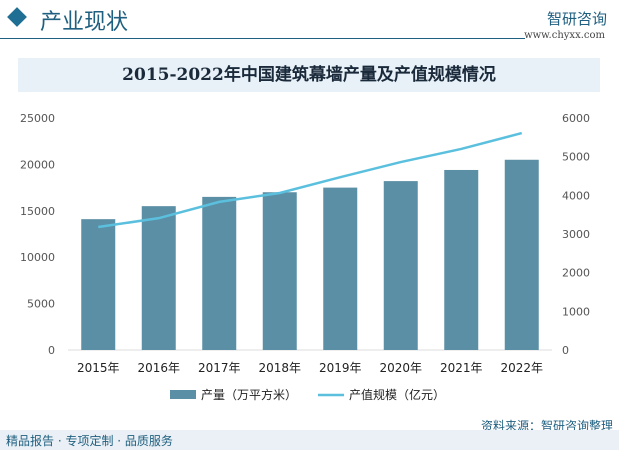 The image size is (619, 450). Describe the element at coordinates (309, 22) in the screenshot. I see `header: 产业现状 智研咨询 www.chyxx.com` at that location.